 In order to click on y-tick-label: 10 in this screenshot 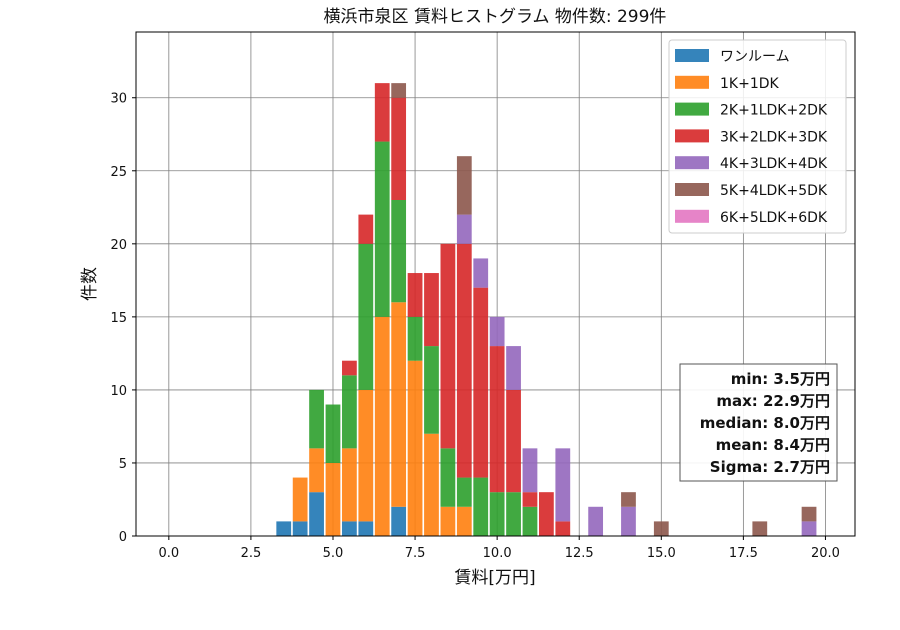, I will do `click(118, 391)`.